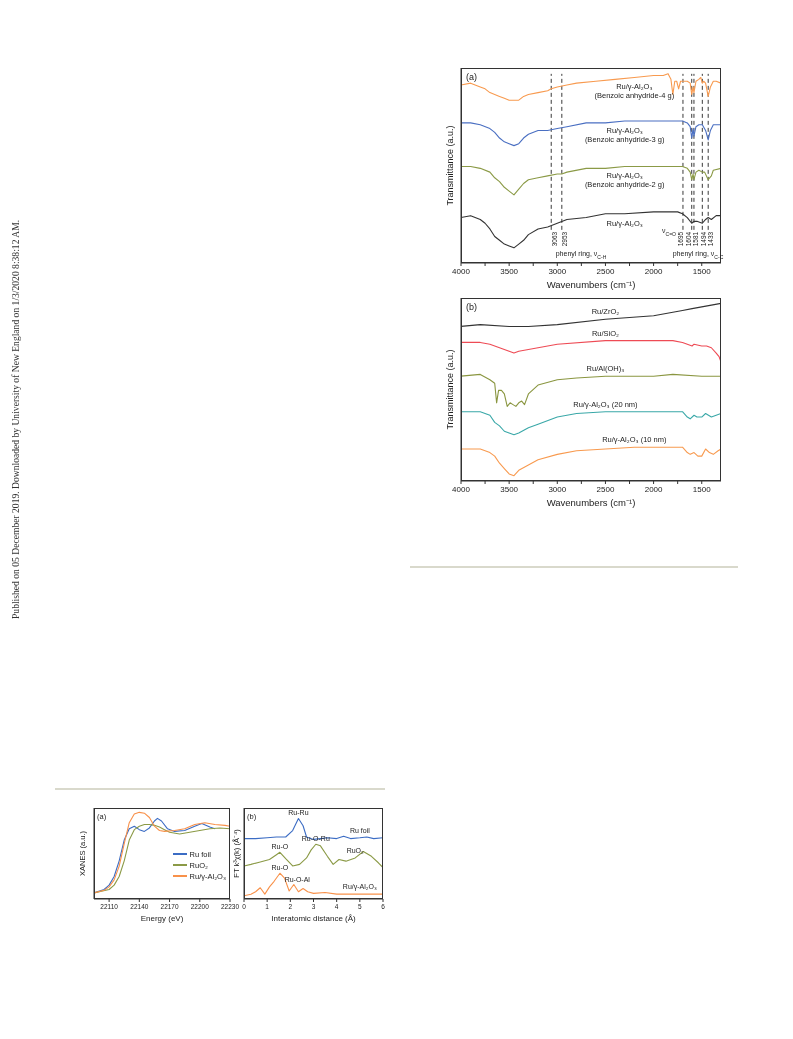  I want to click on annotation: (a), so click(471, 76).